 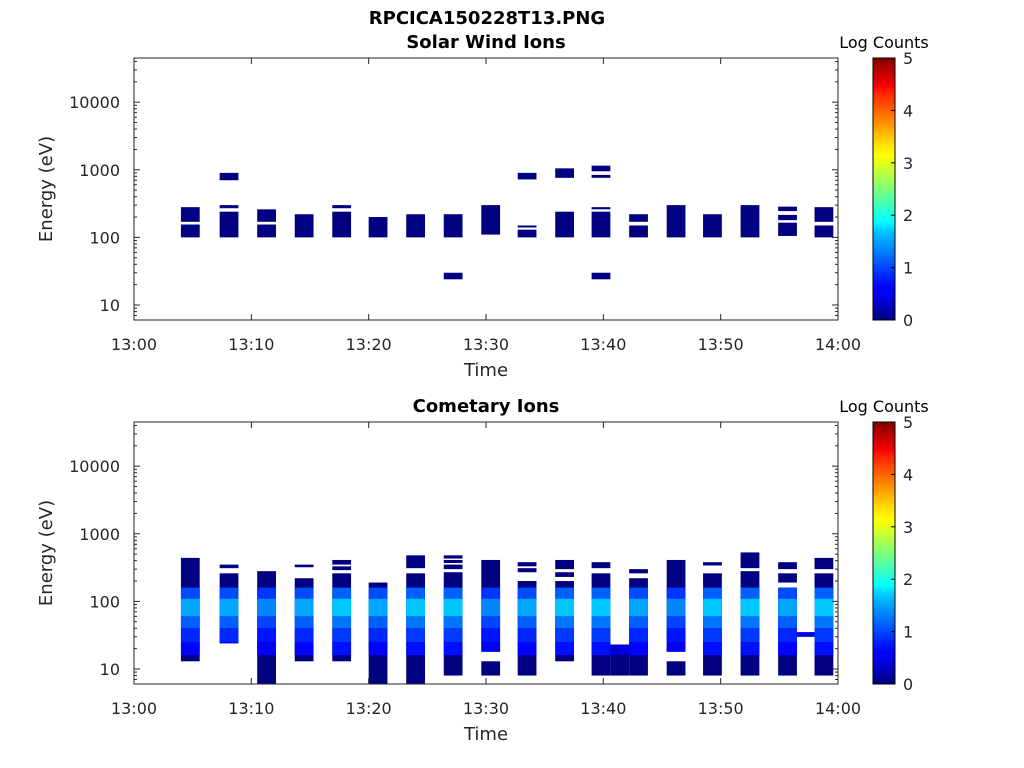 What do you see at coordinates (369, 708) in the screenshot?
I see `x-tick-label: 13:20` at bounding box center [369, 708].